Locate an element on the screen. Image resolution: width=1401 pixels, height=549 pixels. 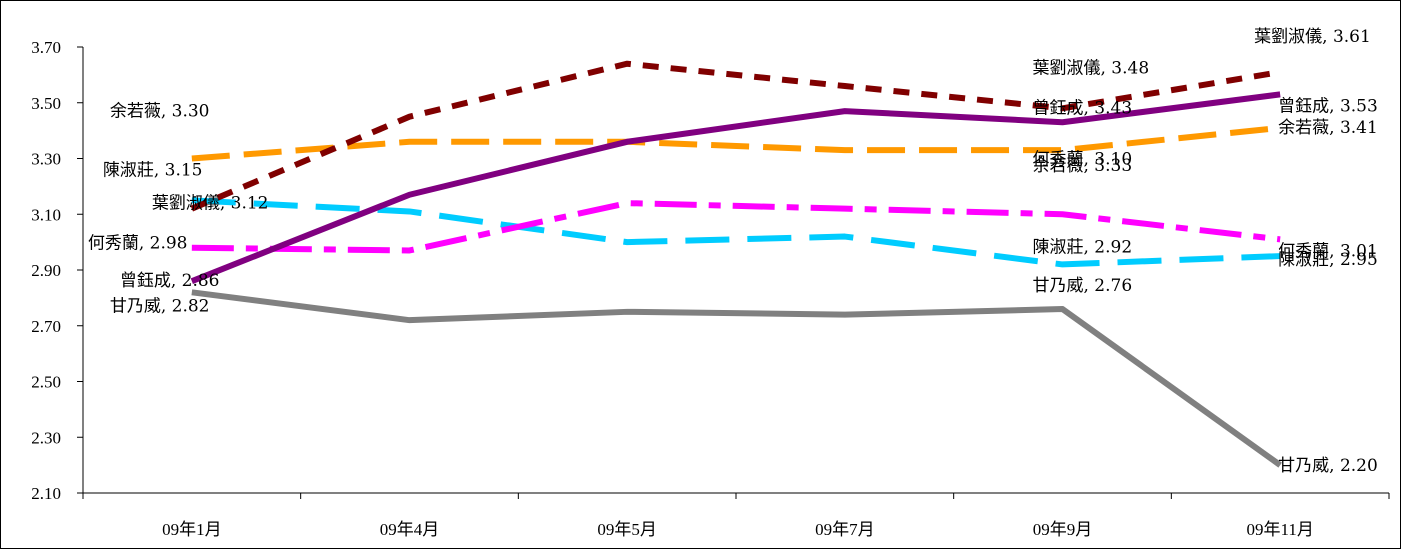
x-tick-label: 09年11月 is located at coordinates (1279, 529).